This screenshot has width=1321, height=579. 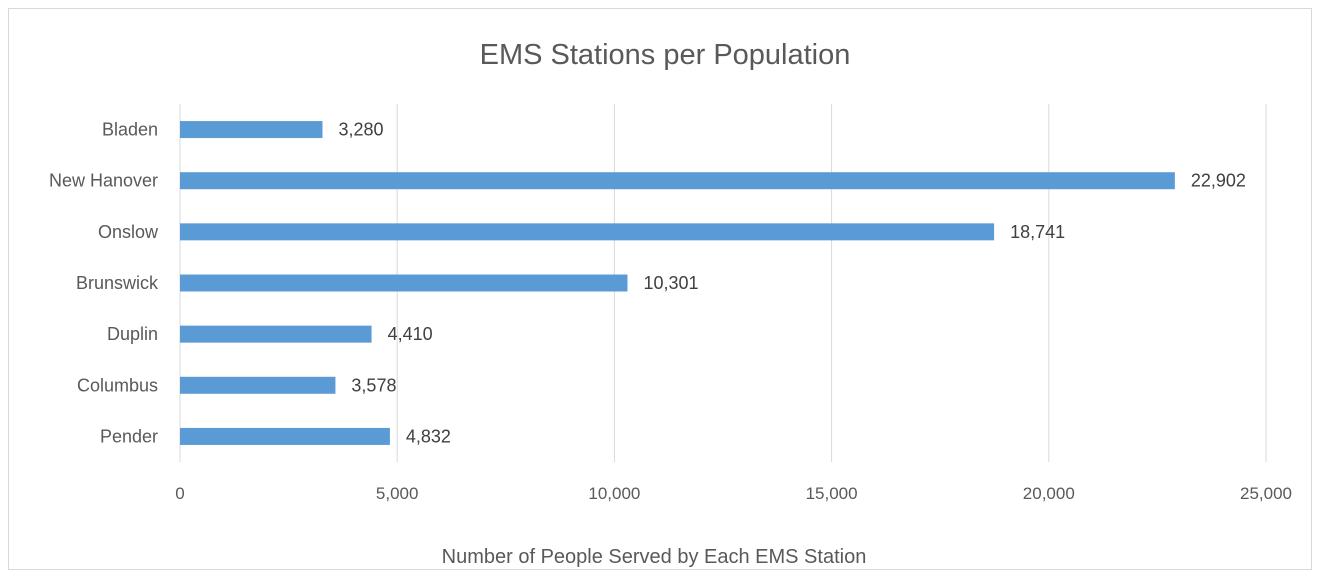 What do you see at coordinates (410, 334) in the screenshot?
I see `data-label-4: 4,410` at bounding box center [410, 334].